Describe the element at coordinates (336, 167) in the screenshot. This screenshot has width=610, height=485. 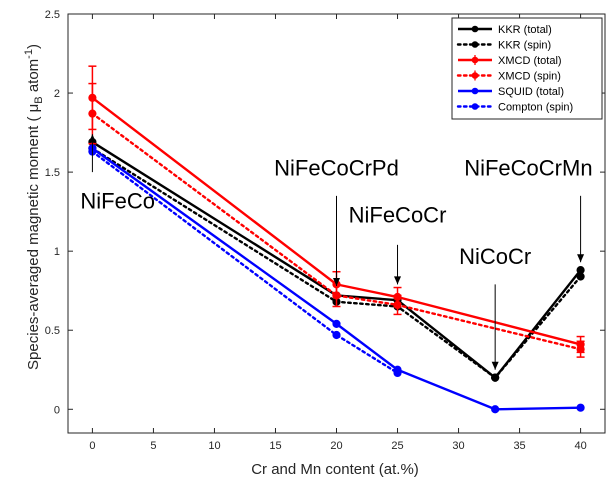
I see `annotation-label: NiFeCoCrPd` at that location.